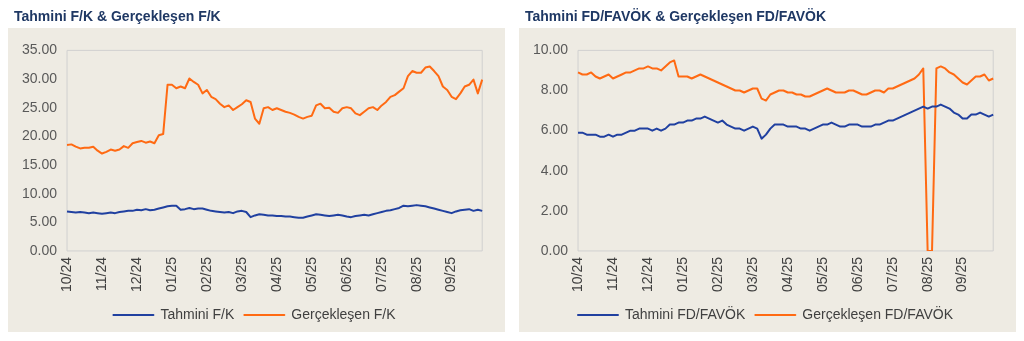  I want to click on chart-title: Tahmini F/K & Gerçekleşen F/K, so click(117, 17).